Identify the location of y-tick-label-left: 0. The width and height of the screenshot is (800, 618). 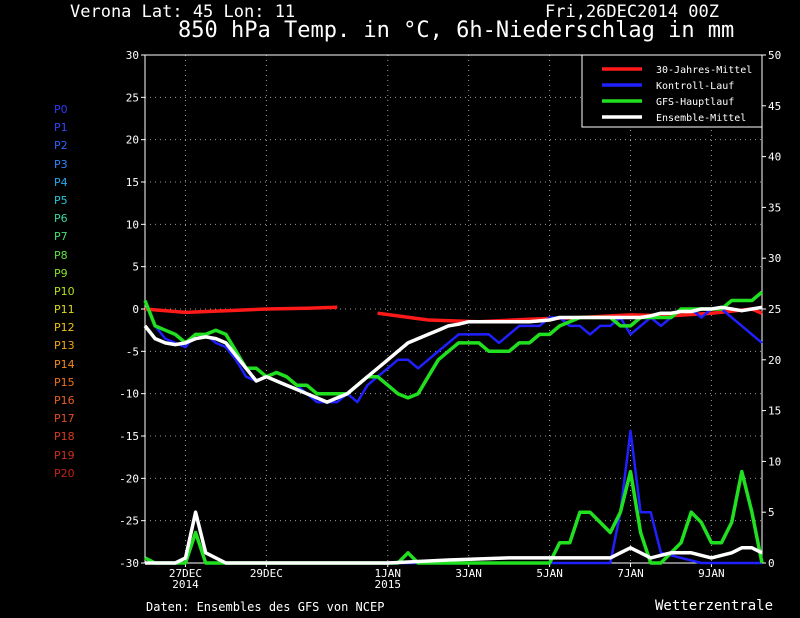
(135, 309).